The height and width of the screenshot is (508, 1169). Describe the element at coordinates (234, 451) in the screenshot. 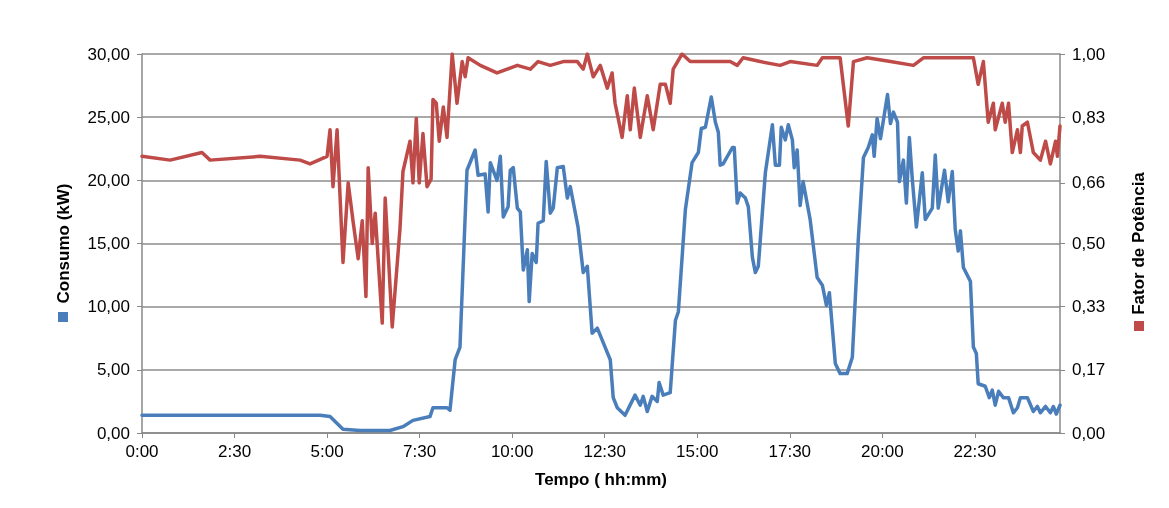

I see `x-tick-label: 2:30` at that location.